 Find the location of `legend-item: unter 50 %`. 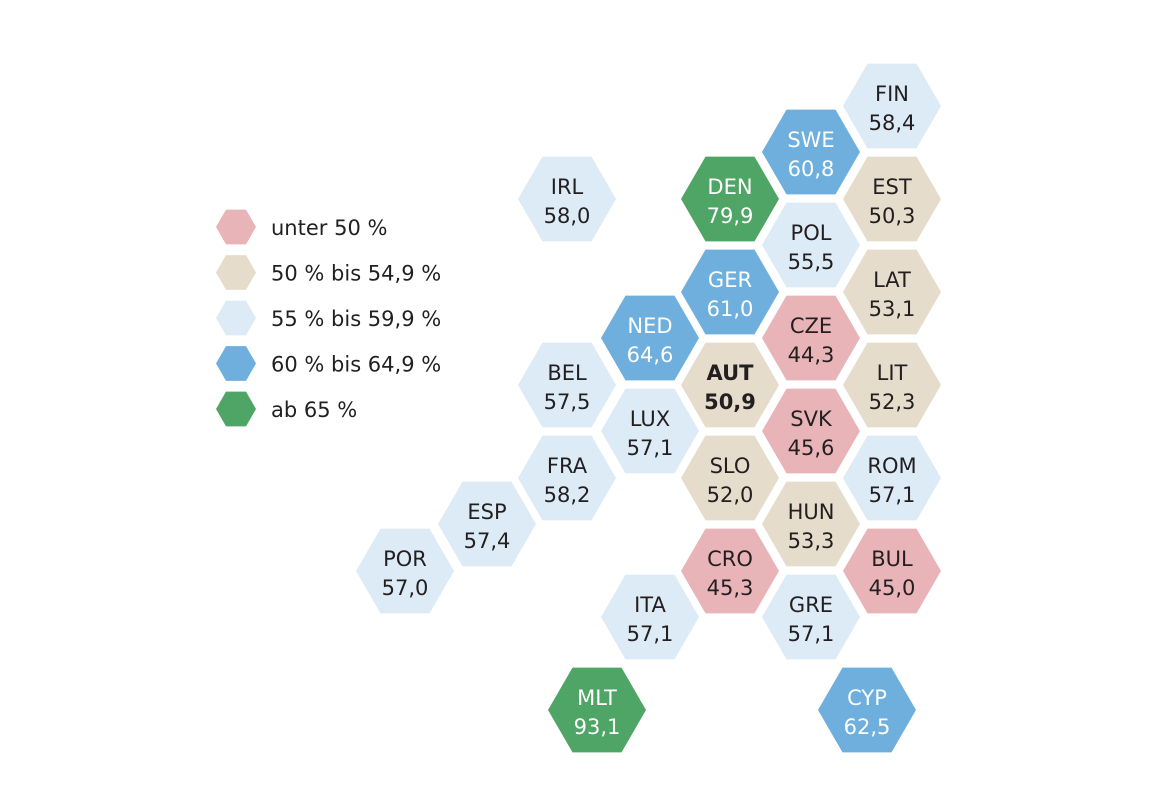

legend-item: unter 50 % is located at coordinates (301, 227).